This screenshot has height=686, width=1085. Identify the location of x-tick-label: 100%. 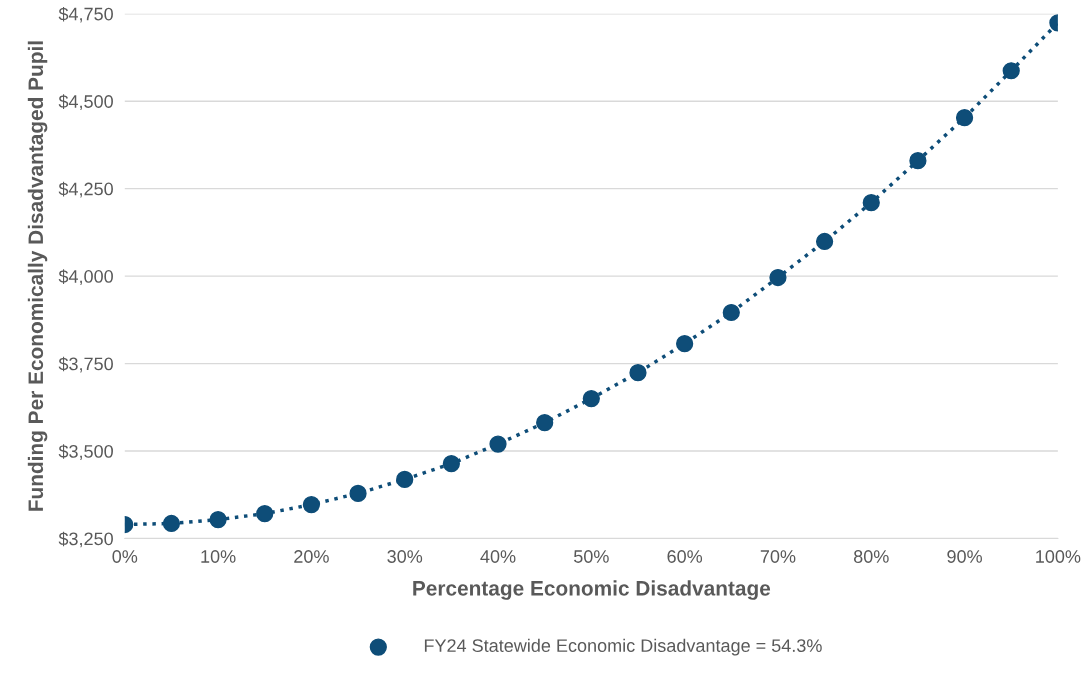
(1058, 556).